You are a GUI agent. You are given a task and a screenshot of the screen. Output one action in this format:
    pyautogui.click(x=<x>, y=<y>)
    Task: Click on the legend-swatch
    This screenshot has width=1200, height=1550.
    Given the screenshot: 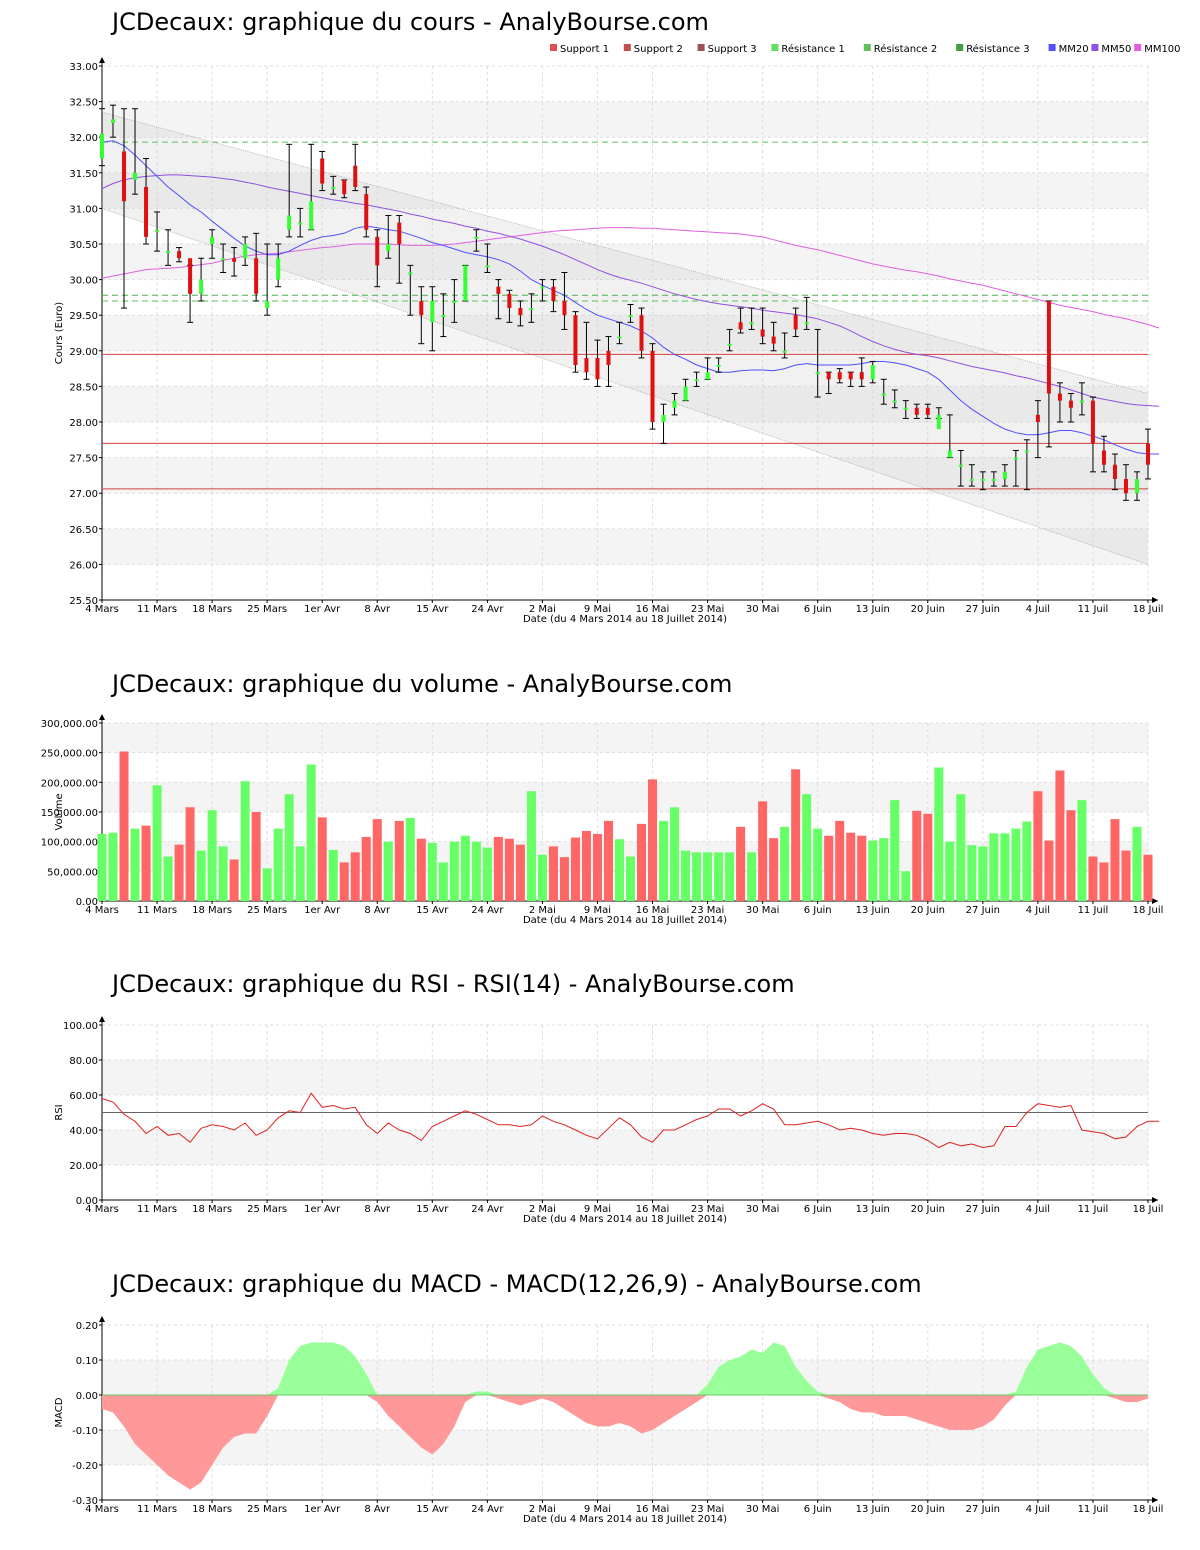 What is the action you would take?
    pyautogui.click(x=1138, y=47)
    